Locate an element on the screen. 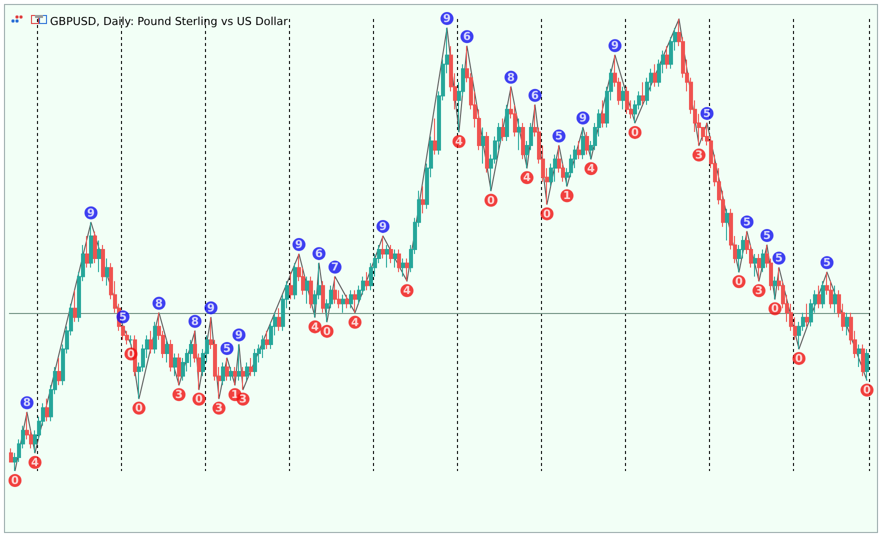  text: 0 is located at coordinates (15, 480).